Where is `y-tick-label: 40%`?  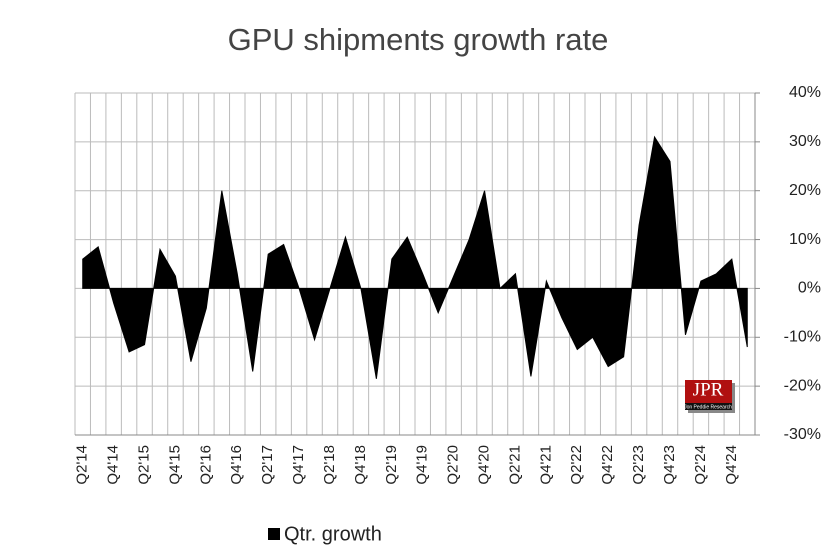 y-tick-label: 40% is located at coordinates (805, 92).